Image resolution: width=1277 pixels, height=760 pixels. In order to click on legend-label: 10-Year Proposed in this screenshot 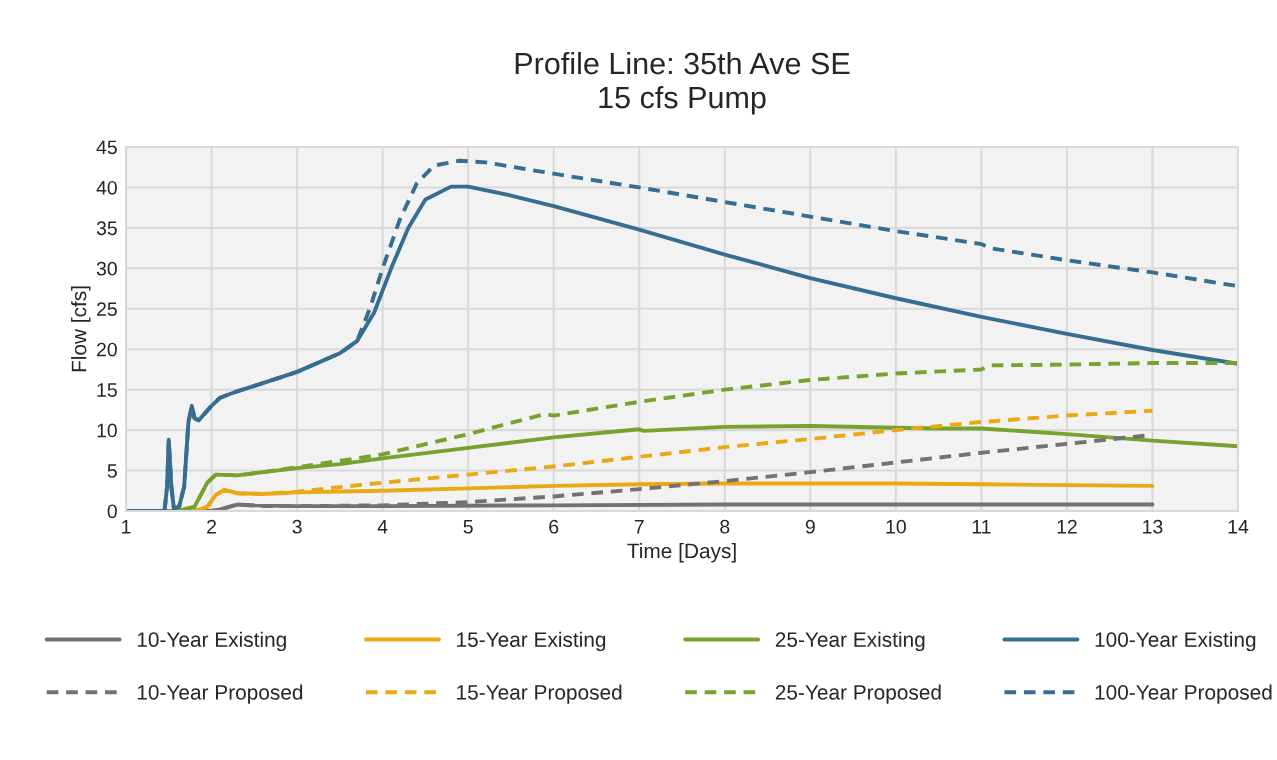, I will do `click(220, 694)`.